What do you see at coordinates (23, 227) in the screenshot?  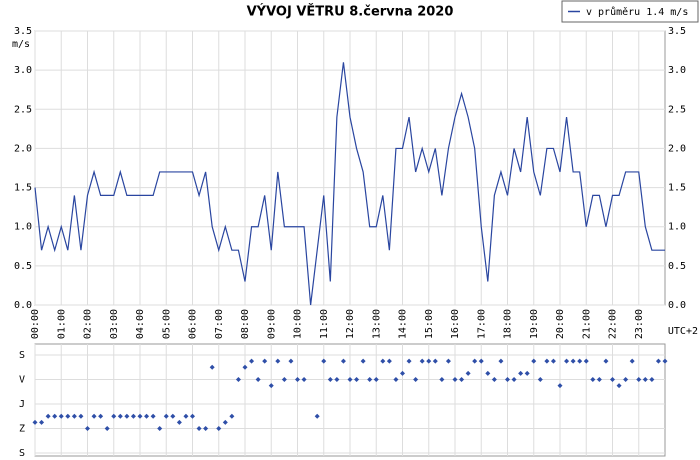 I see `y-tick-label: 1.0` at bounding box center [23, 227].